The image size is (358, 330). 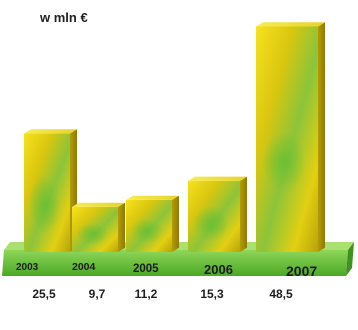 I want to click on value-labels: 25,5 9,7 11,2 15,3 48,5, so click(x=162, y=294).